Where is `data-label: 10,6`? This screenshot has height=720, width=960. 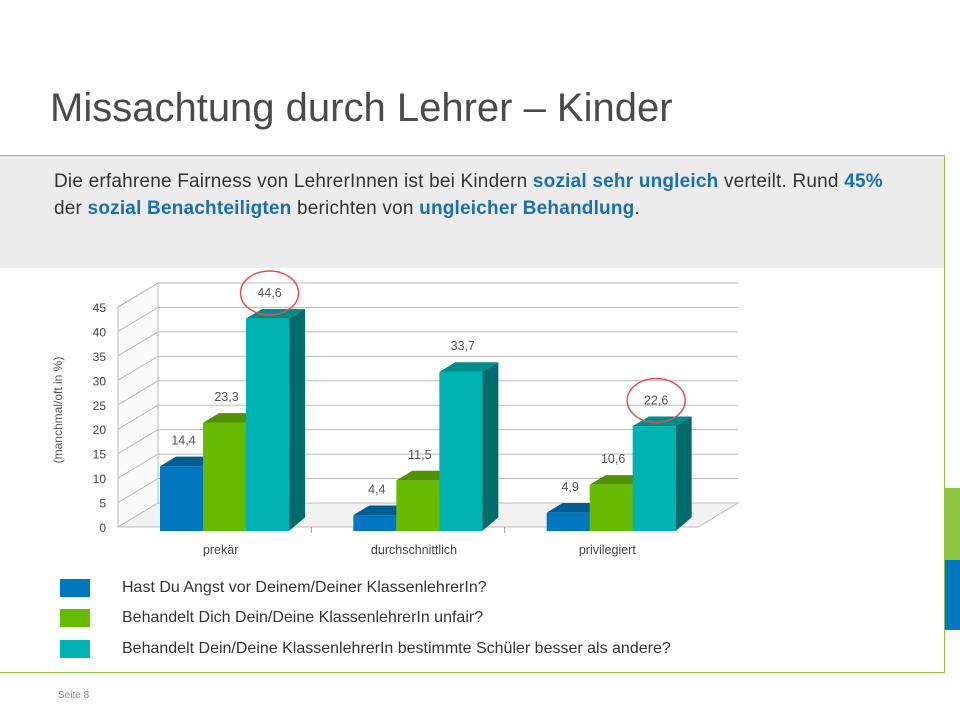
data-label: 10,6 is located at coordinates (613, 459).